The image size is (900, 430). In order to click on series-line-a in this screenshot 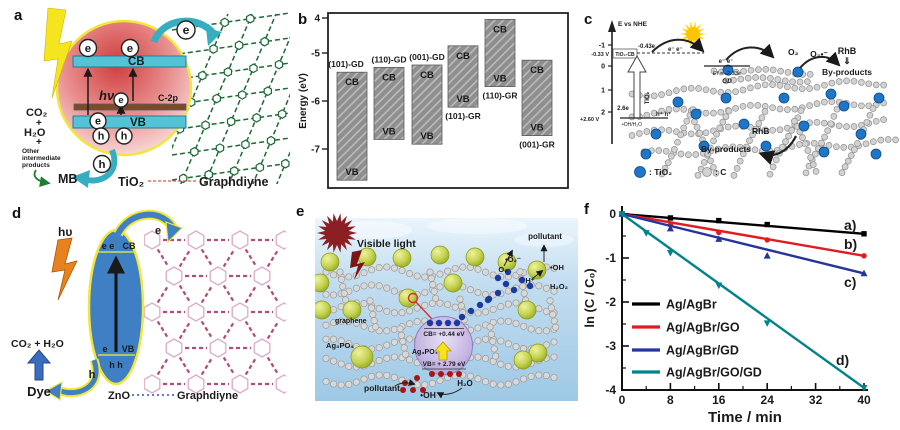, I will do `click(743, 223)`.